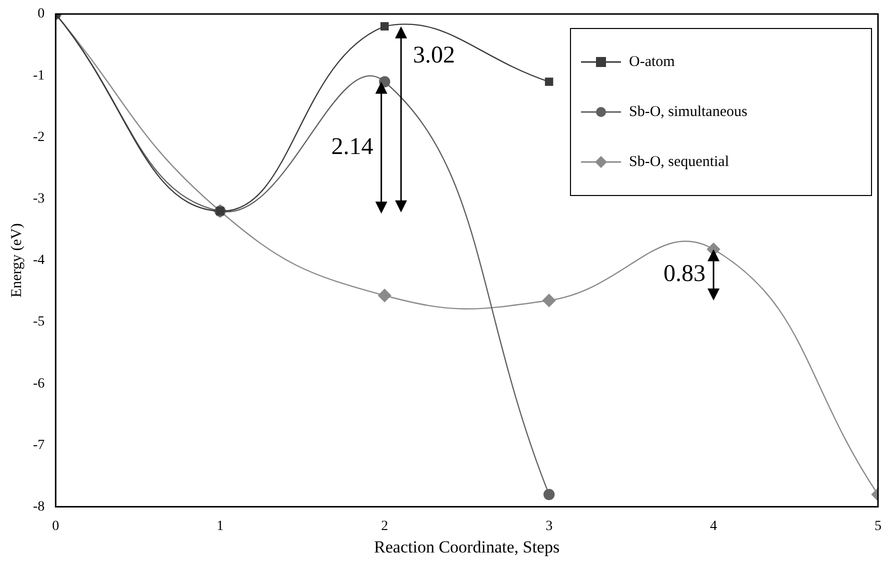 The height and width of the screenshot is (566, 888). I want to click on legend-label: O-atom, so click(652, 62).